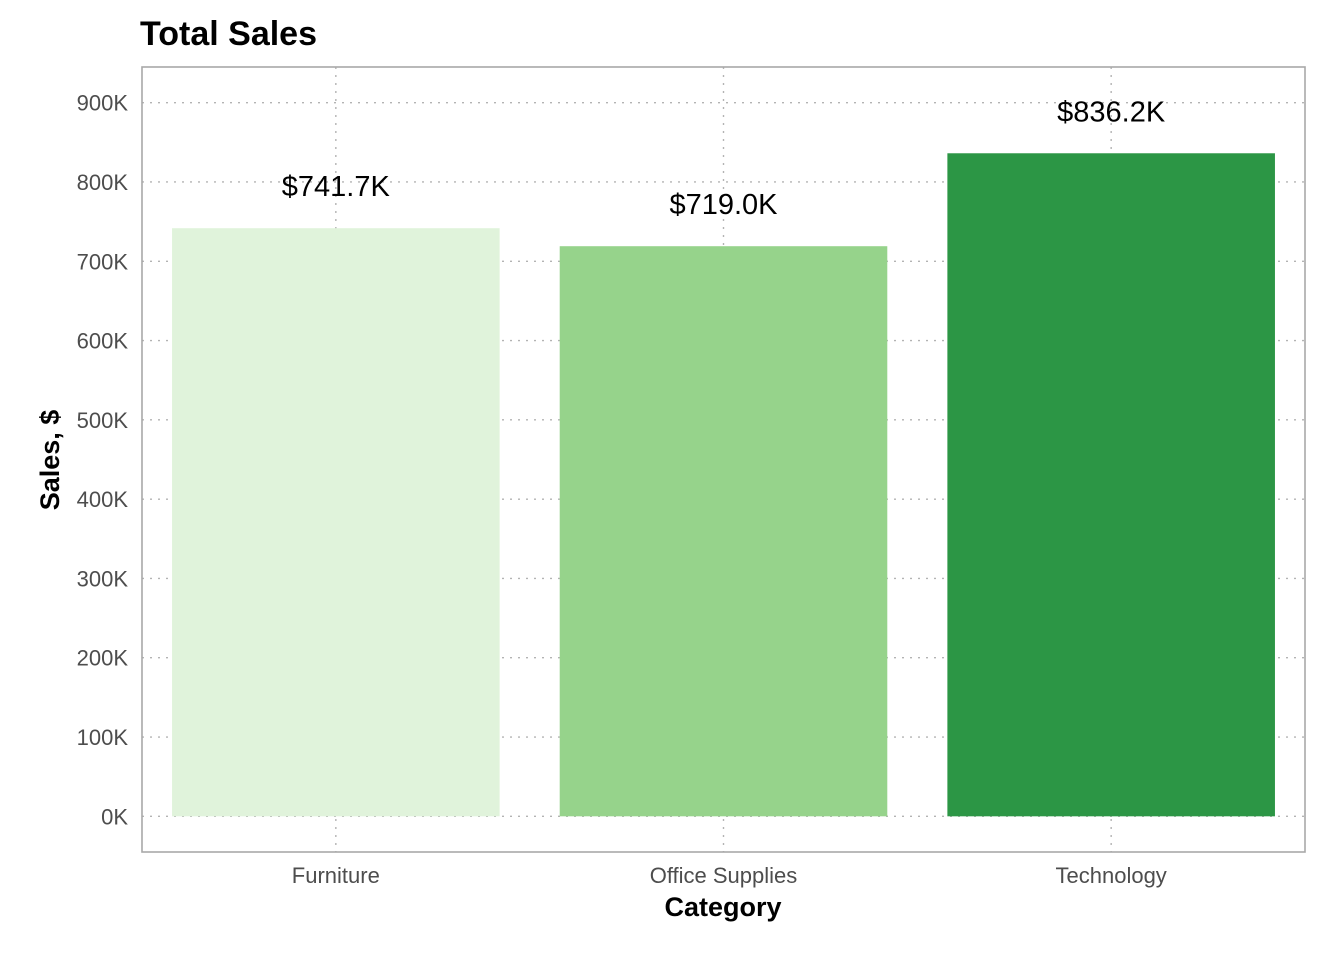  Describe the element at coordinates (723, 205) in the screenshot. I see `bar-value-label: $719.0K` at that location.